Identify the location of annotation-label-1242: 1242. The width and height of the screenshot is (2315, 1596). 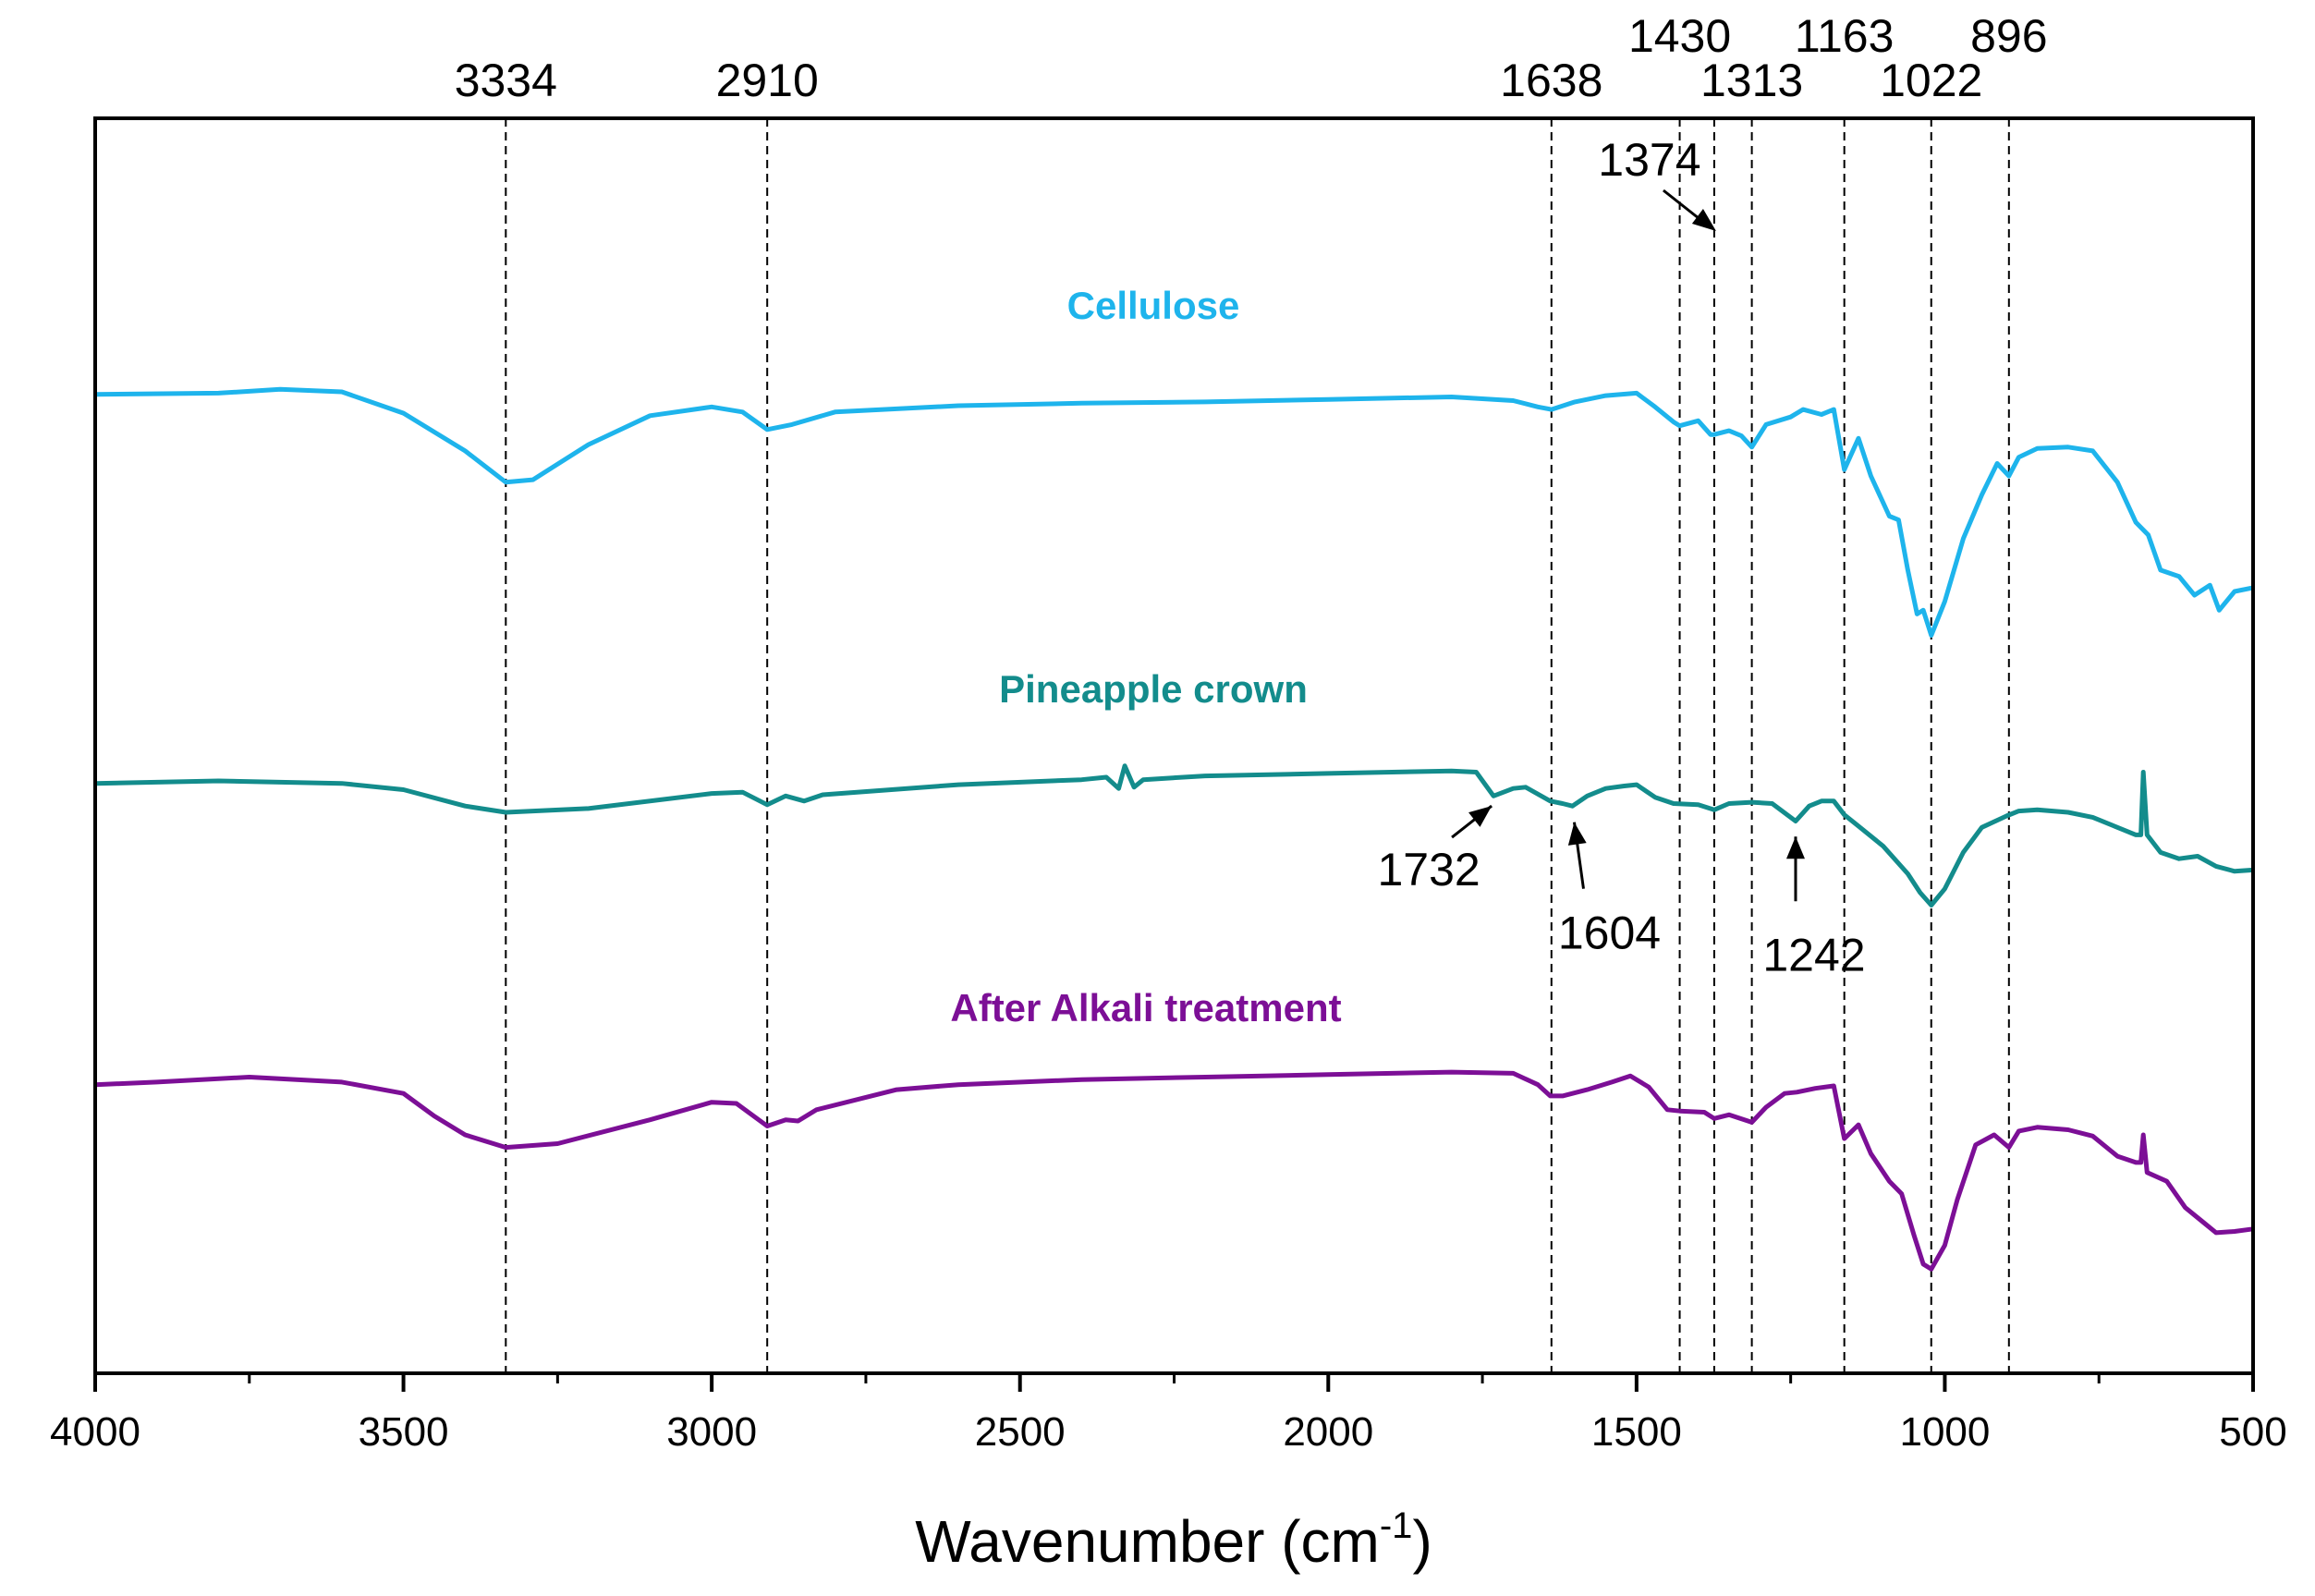
(1813, 955).